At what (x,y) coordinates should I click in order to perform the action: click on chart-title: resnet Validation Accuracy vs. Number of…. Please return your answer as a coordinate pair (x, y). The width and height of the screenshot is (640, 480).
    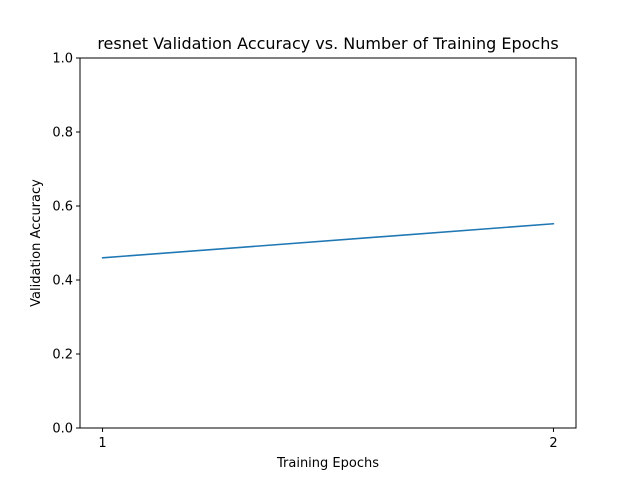
    Looking at the image, I should click on (327, 43).